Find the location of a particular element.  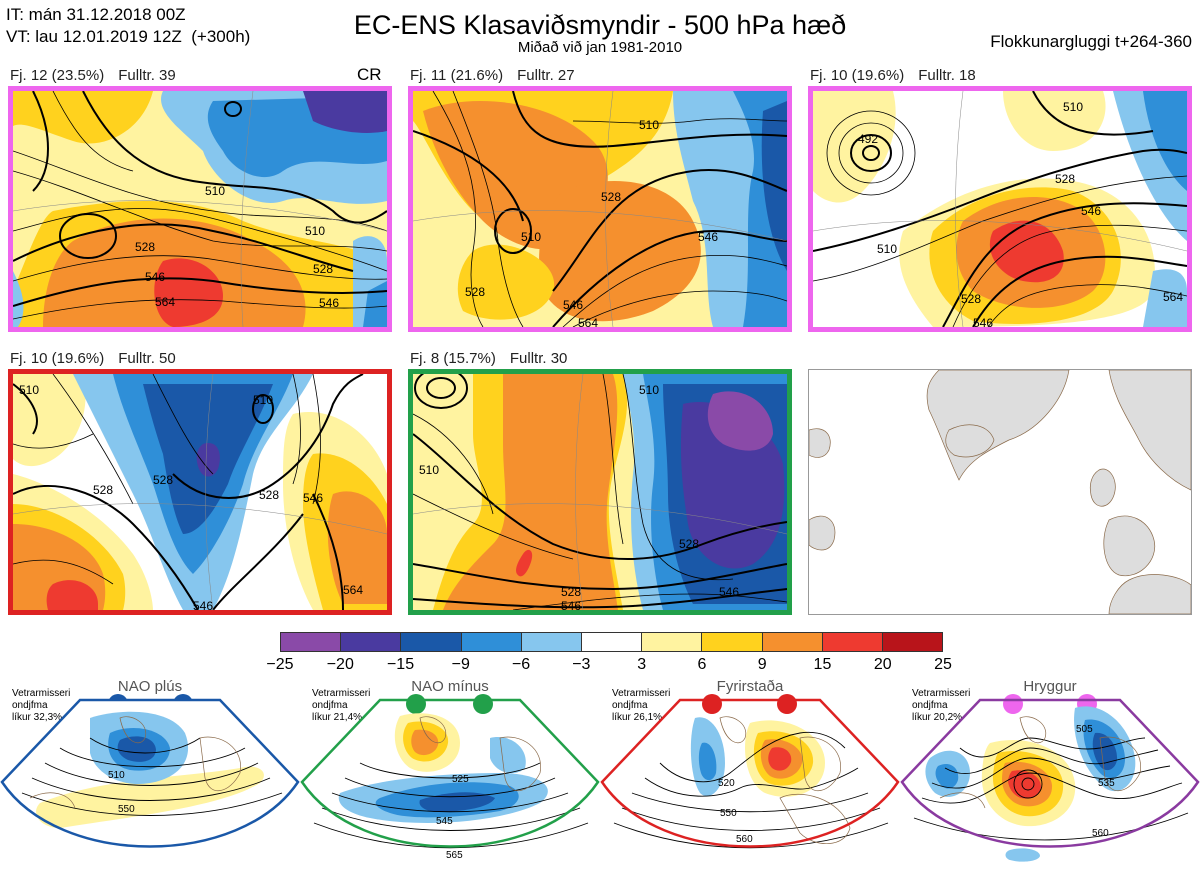

regime-contour-label: 535 is located at coordinates (1106, 783).